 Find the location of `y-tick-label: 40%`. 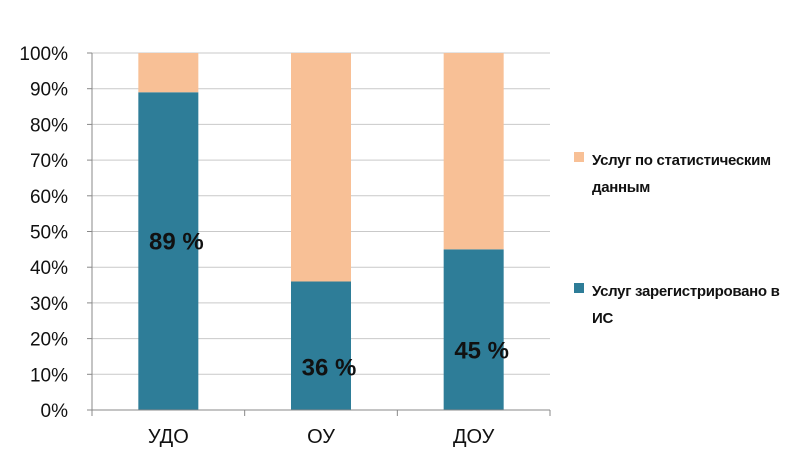

y-tick-label: 40% is located at coordinates (49, 268).